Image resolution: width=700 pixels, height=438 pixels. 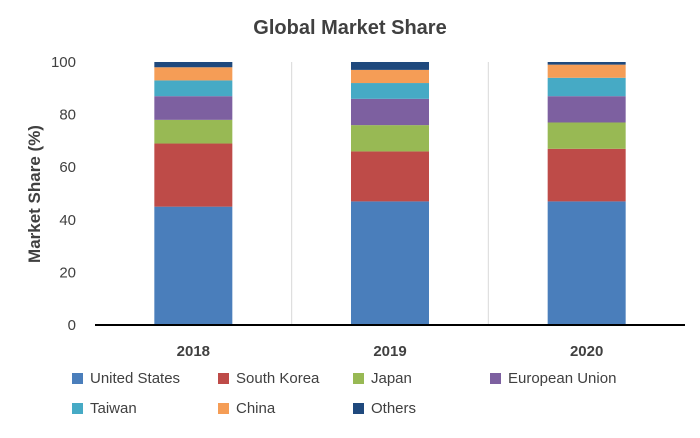 I want to click on chart-title: Global Market Share, so click(x=349, y=28).